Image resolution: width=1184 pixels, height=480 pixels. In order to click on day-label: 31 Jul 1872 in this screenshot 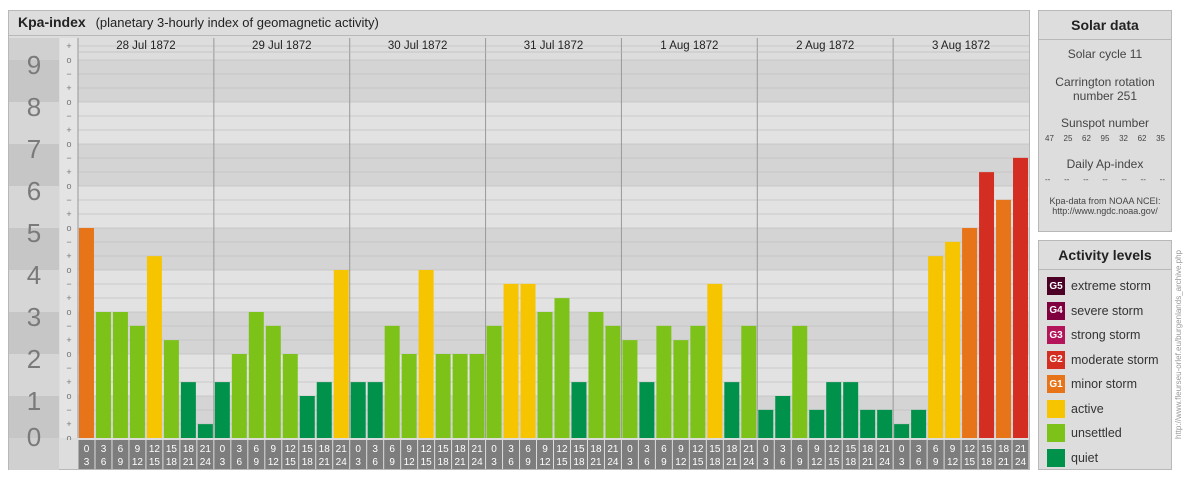, I will do `click(553, 46)`.